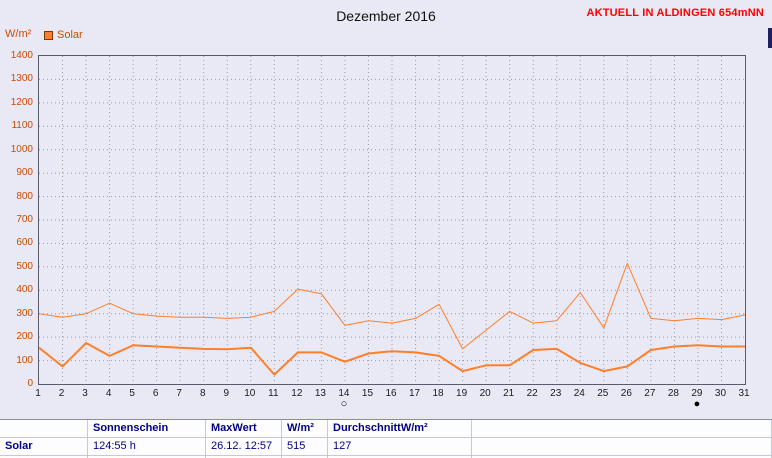  I want to click on y-tick-label: 300, so click(24, 313).